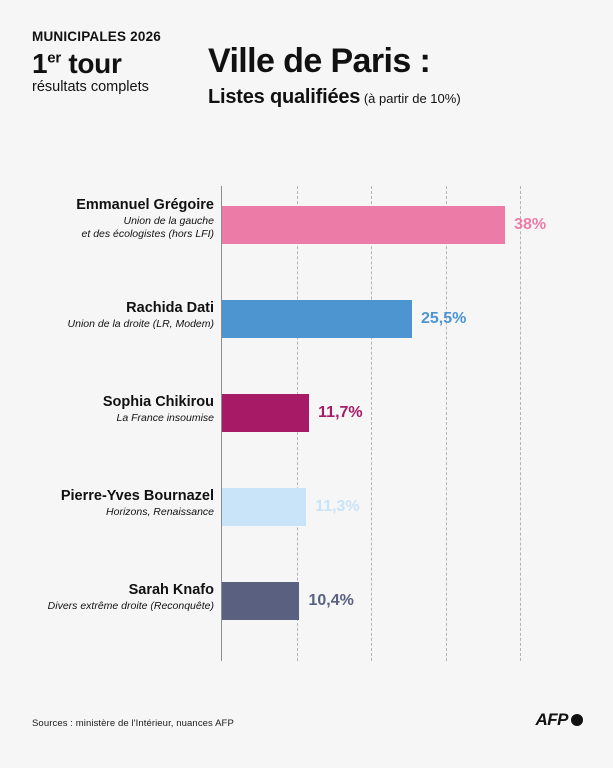  Describe the element at coordinates (443, 318) in the screenshot. I see `bar-value-label: 25,5%` at that location.